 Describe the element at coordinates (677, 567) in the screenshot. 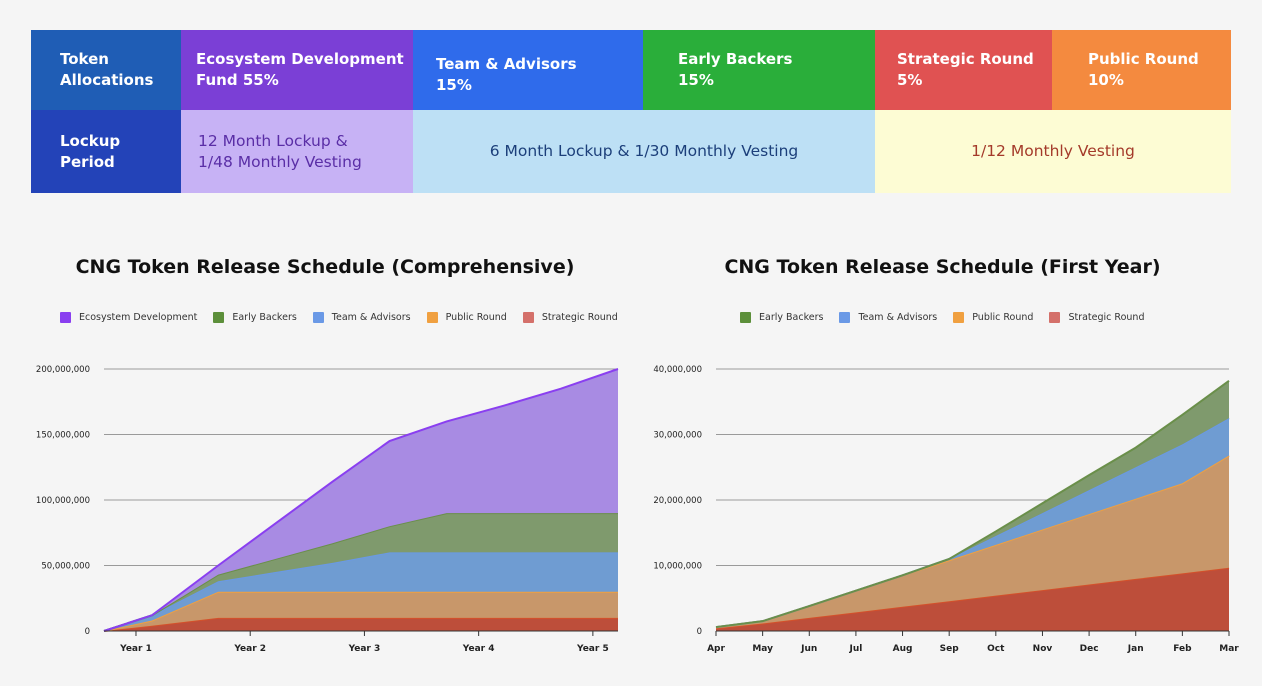

I see `y-tick-label: 10,000,000` at that location.